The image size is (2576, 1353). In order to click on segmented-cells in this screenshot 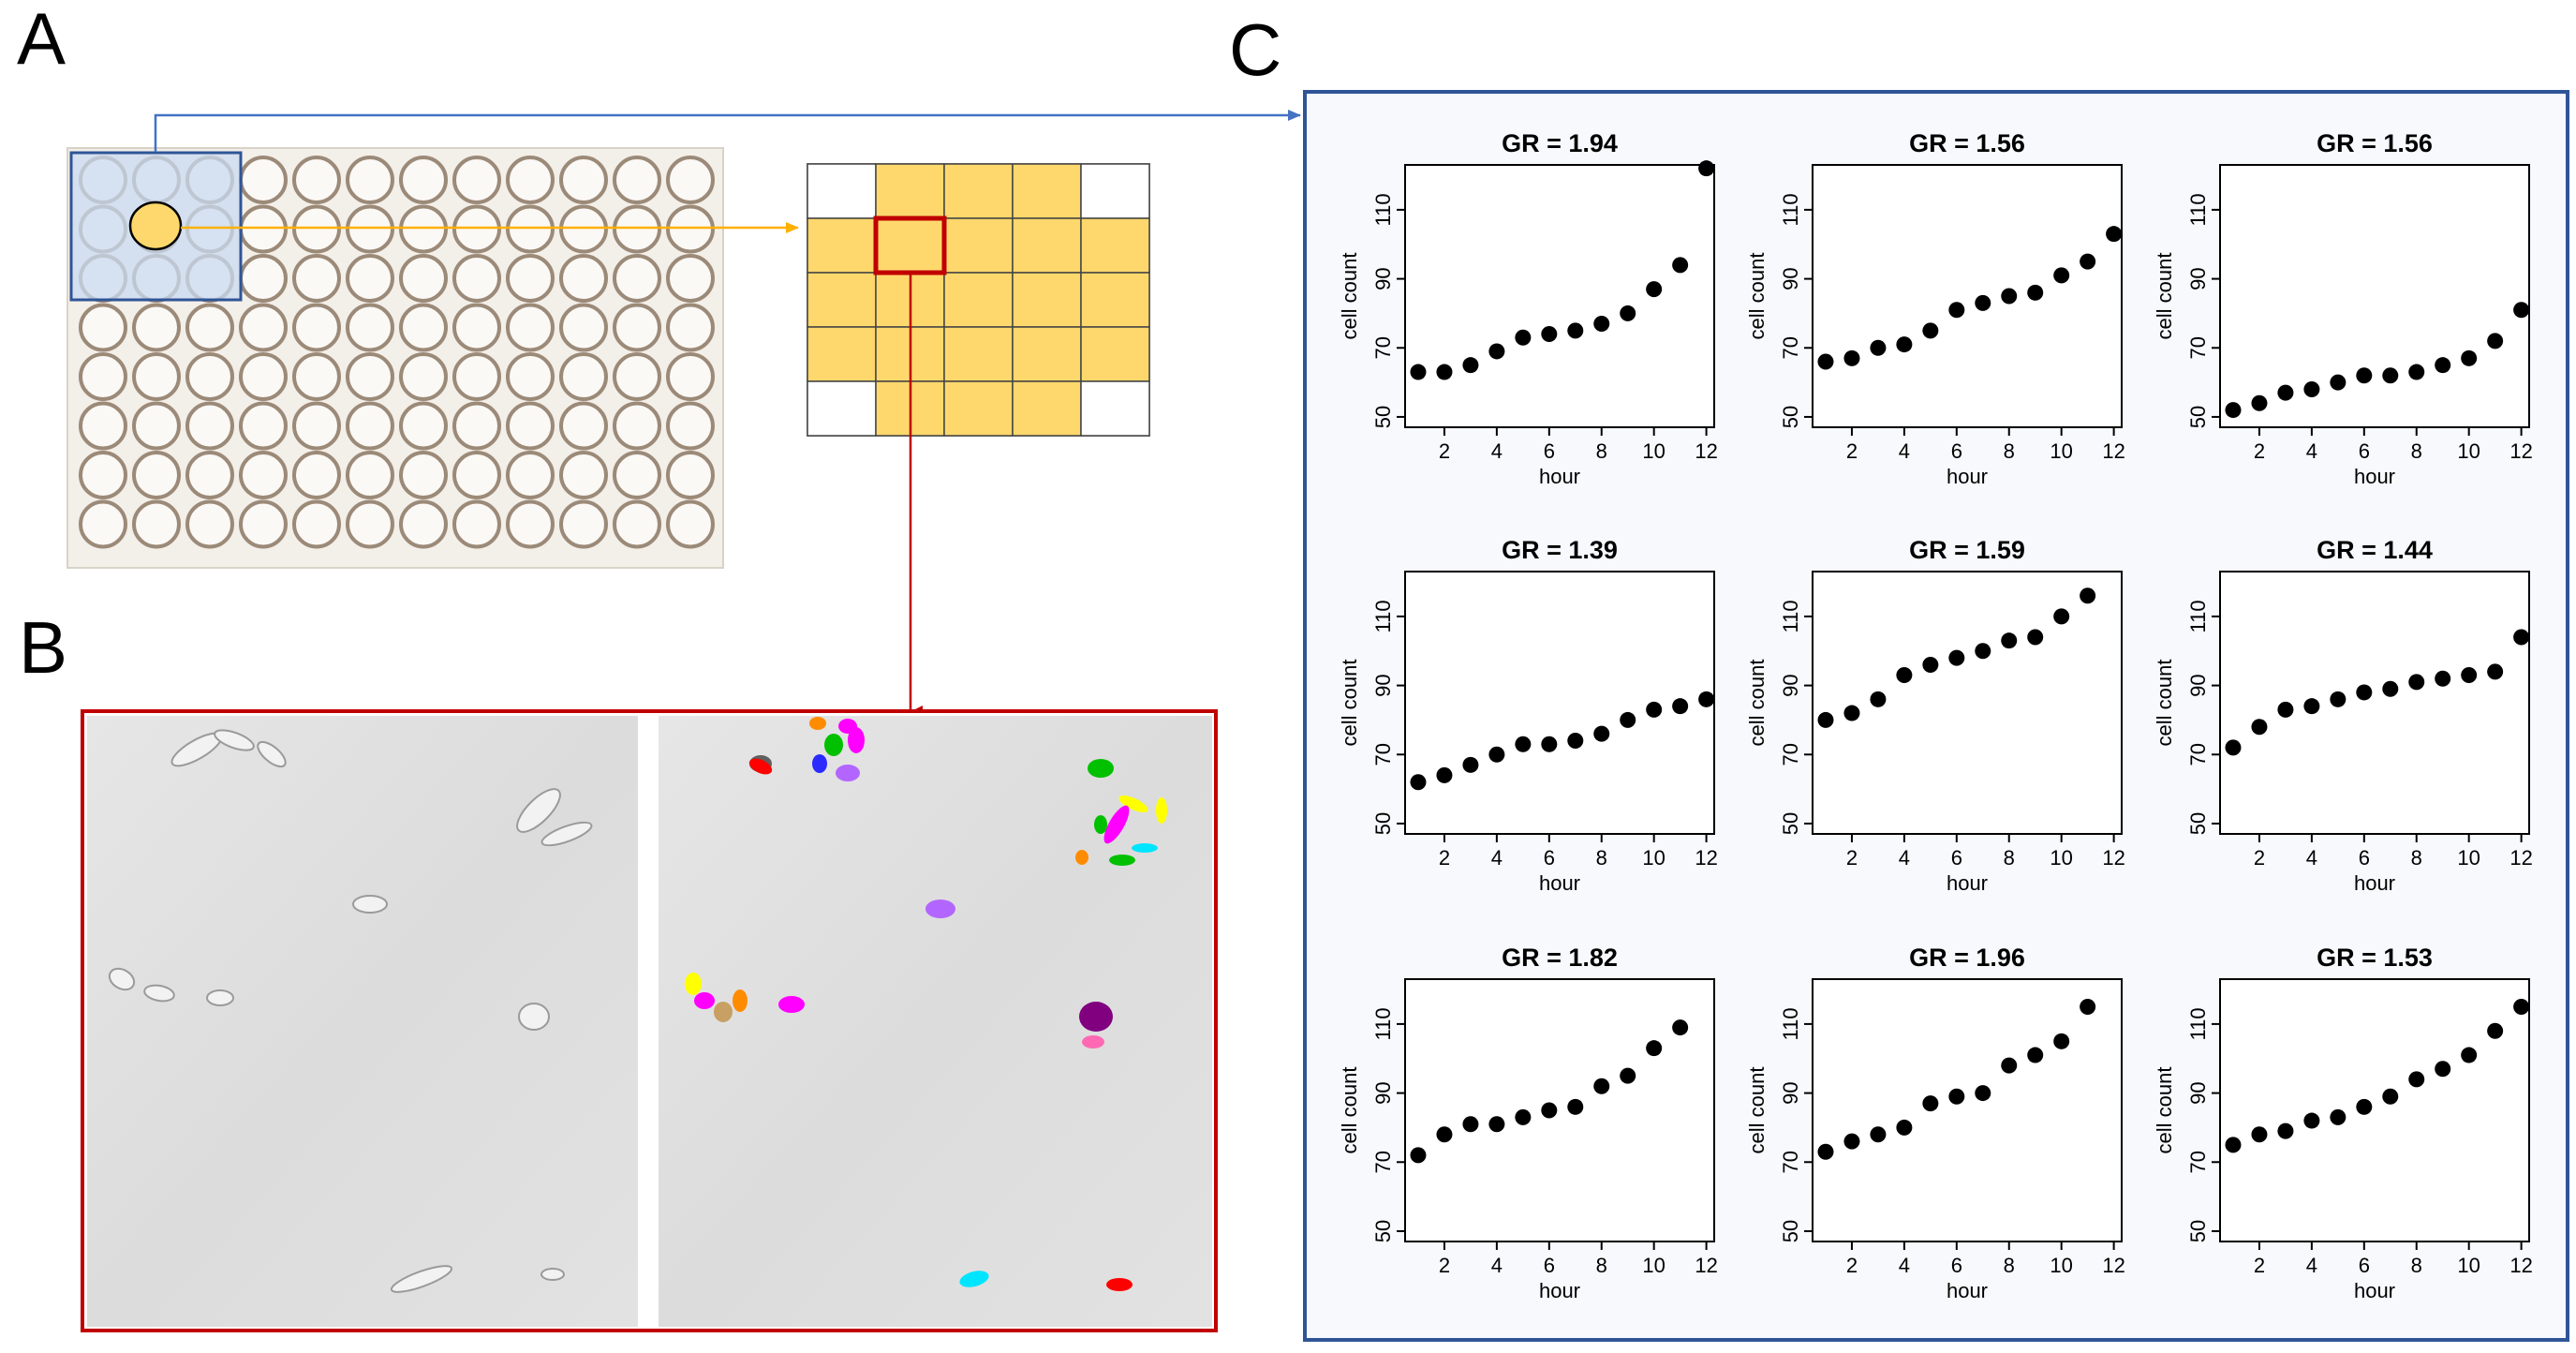, I will do `click(926, 1004)`.